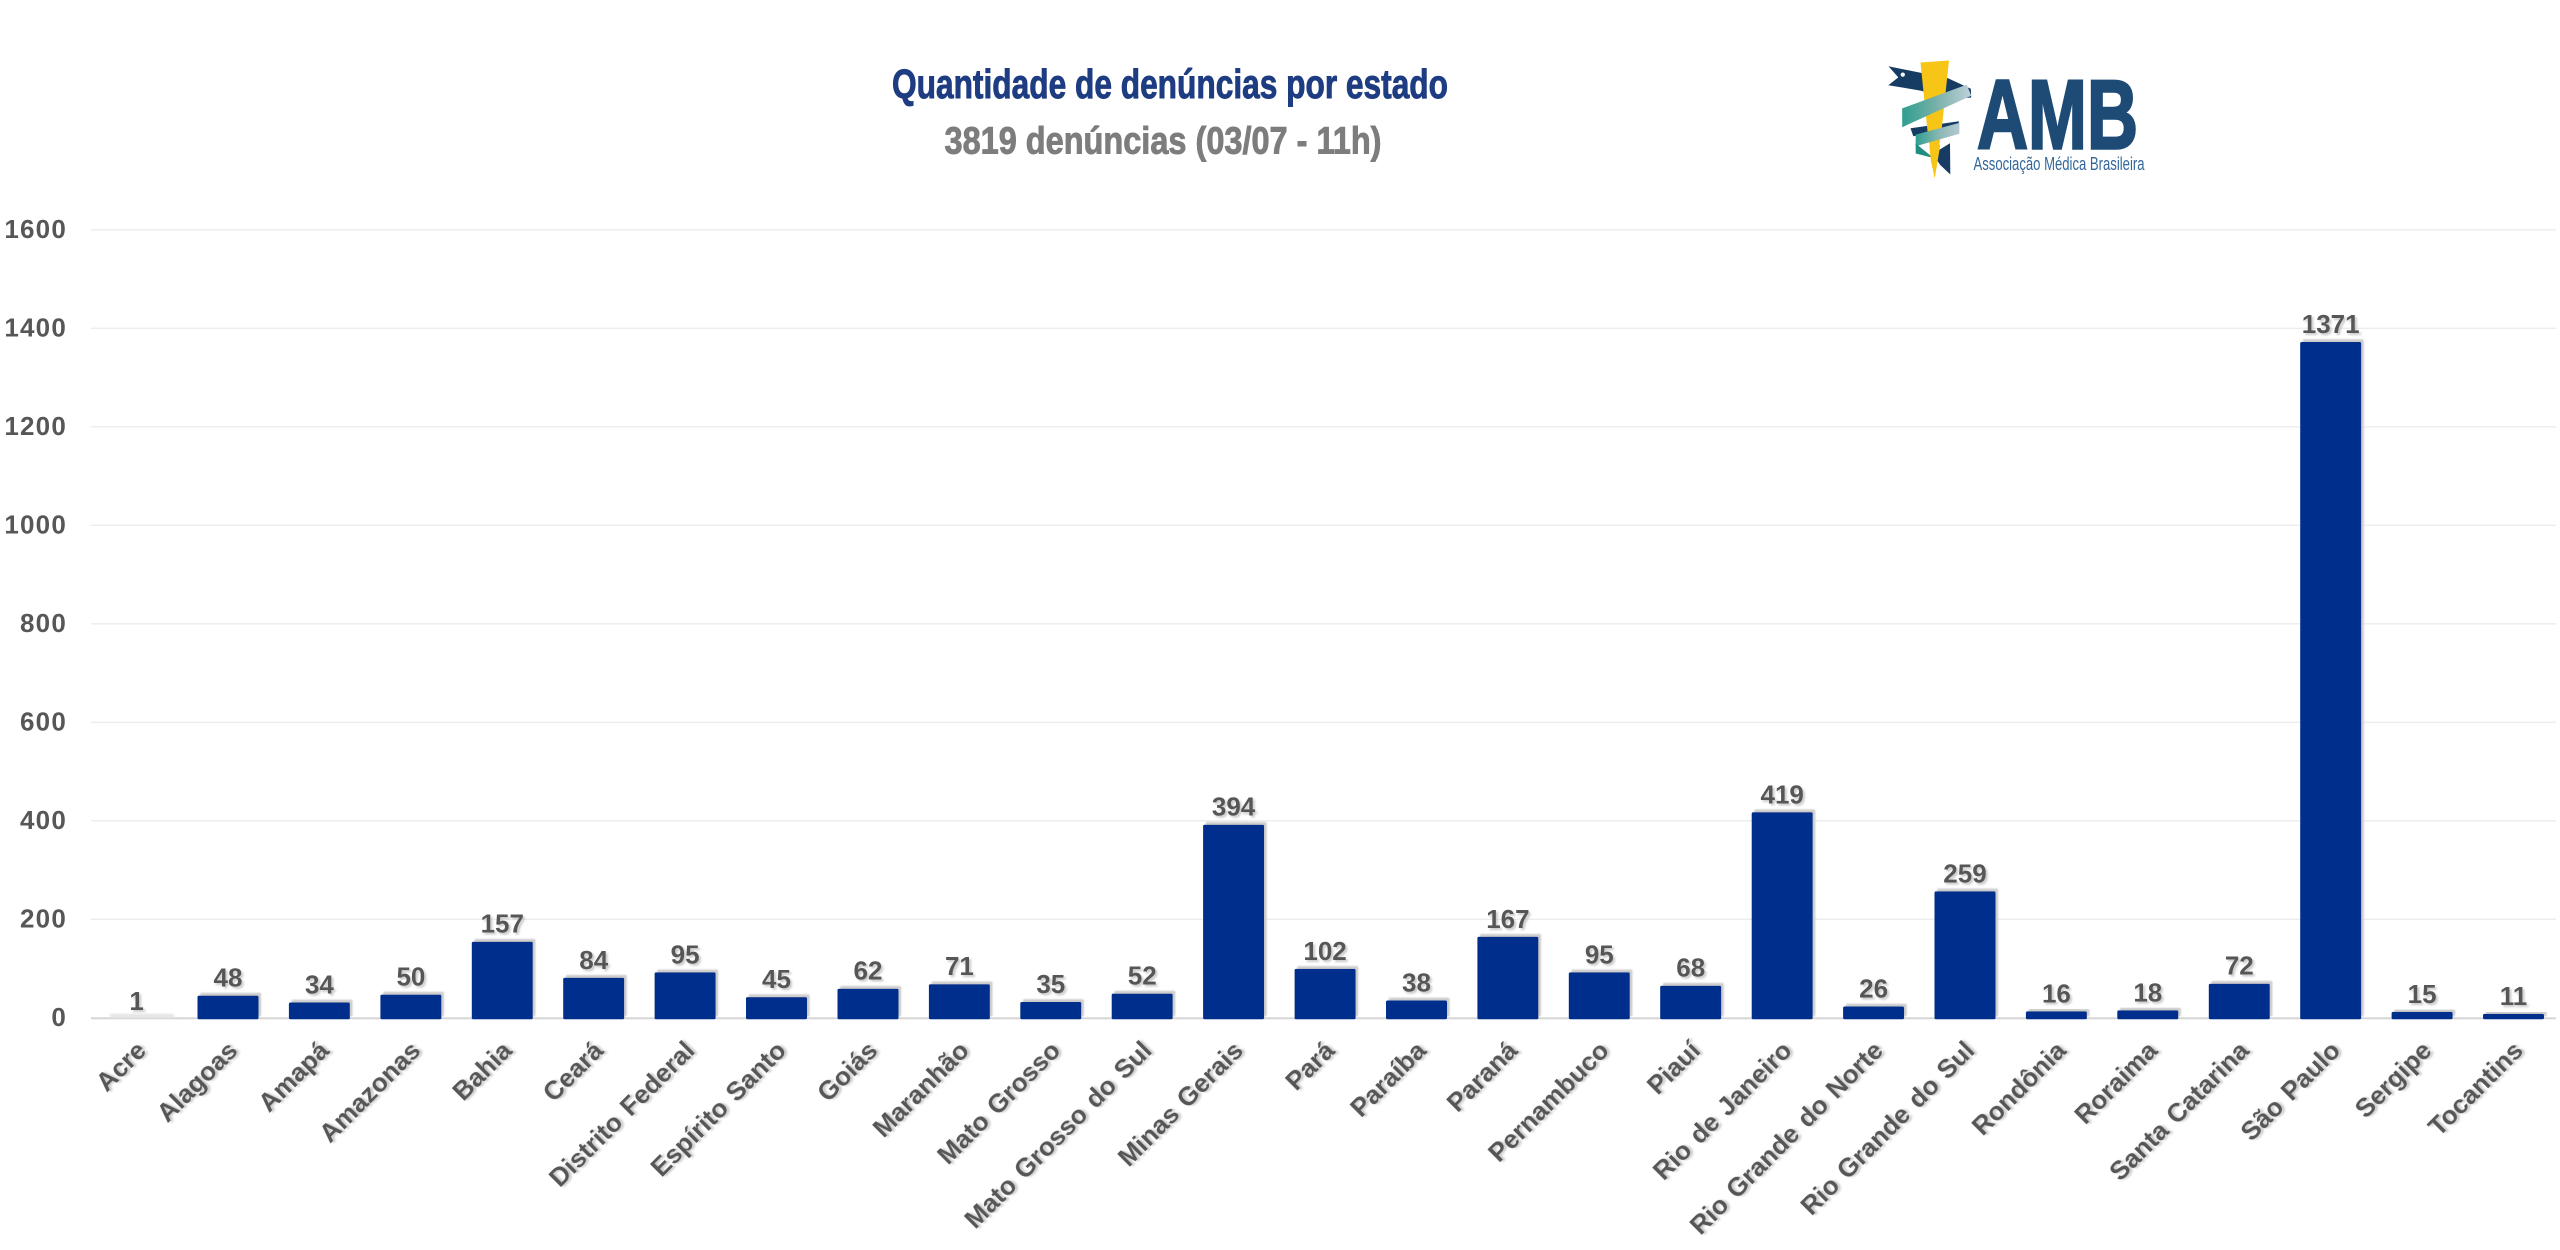 This screenshot has width=2560, height=1250. What do you see at coordinates (43, 623) in the screenshot?
I see `svg-text: 800` at bounding box center [43, 623].